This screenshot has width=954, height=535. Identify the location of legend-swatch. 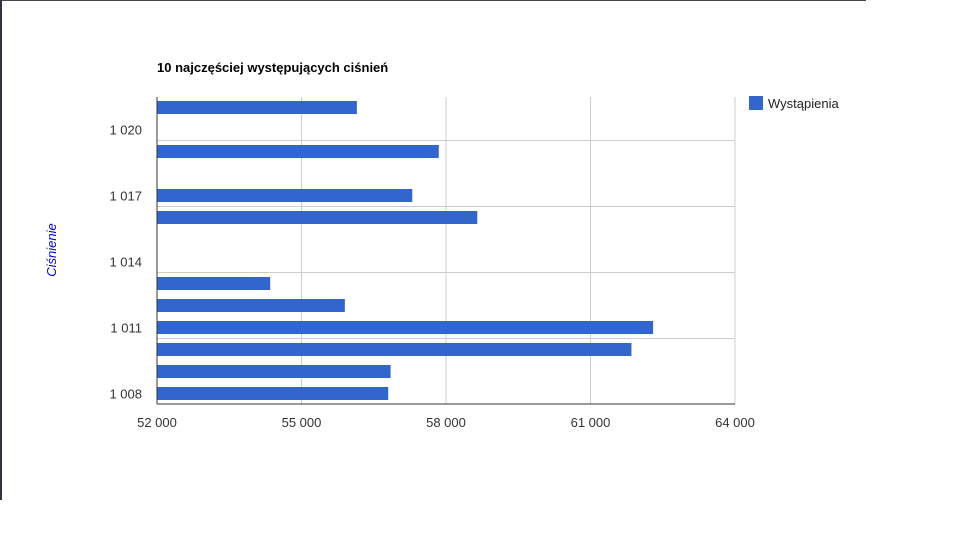
(756, 103).